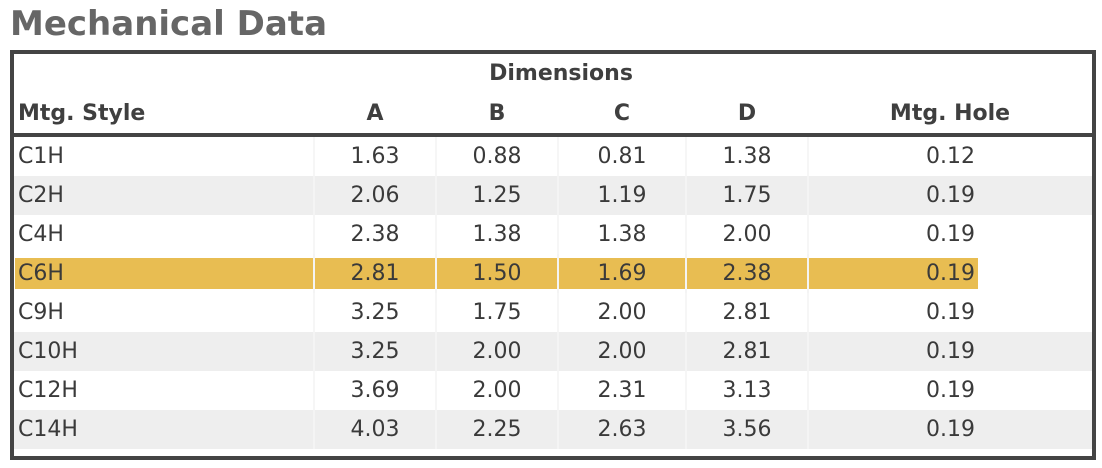 The height and width of the screenshot is (468, 1102). I want to click on cell-b: 1.75, so click(497, 312).